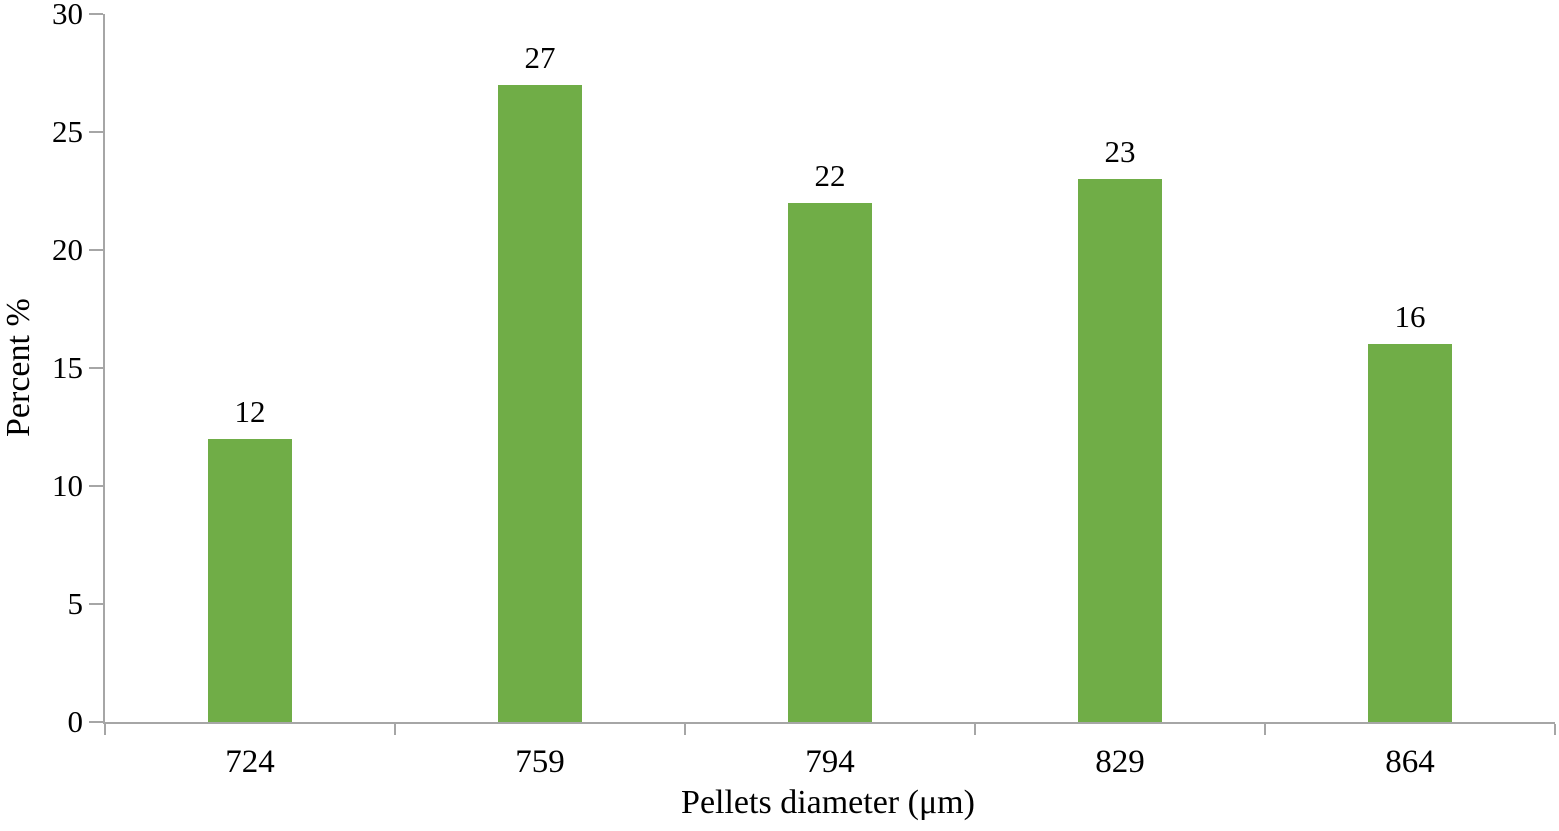 Image resolution: width=1559 pixels, height=831 pixels. I want to click on bar-value-label: 23, so click(1120, 152).